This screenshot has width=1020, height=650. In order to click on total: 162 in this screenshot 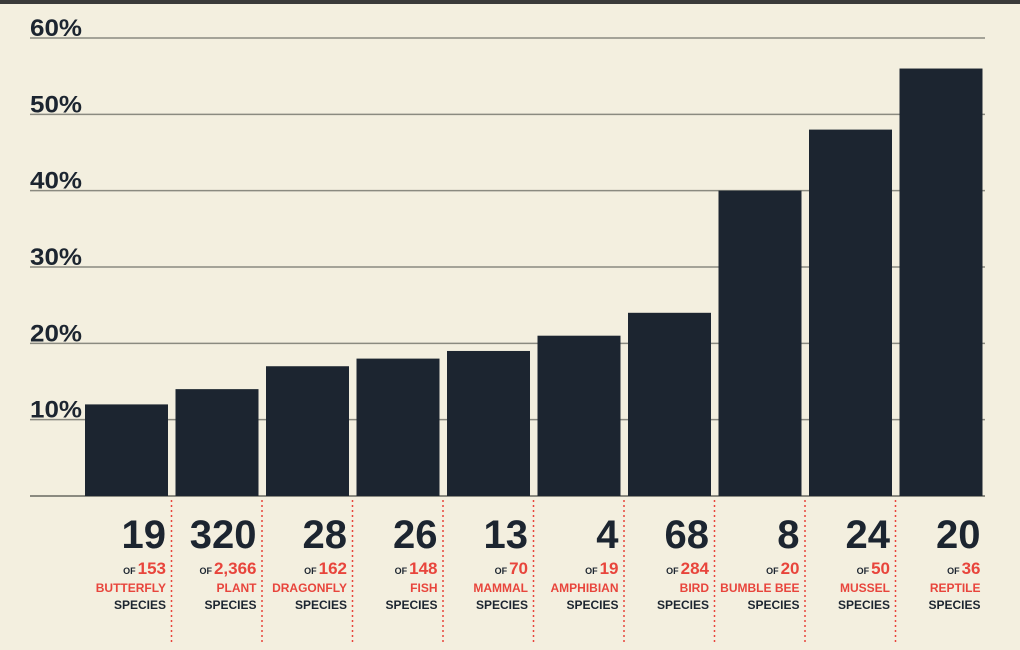, I will do `click(333, 568)`.